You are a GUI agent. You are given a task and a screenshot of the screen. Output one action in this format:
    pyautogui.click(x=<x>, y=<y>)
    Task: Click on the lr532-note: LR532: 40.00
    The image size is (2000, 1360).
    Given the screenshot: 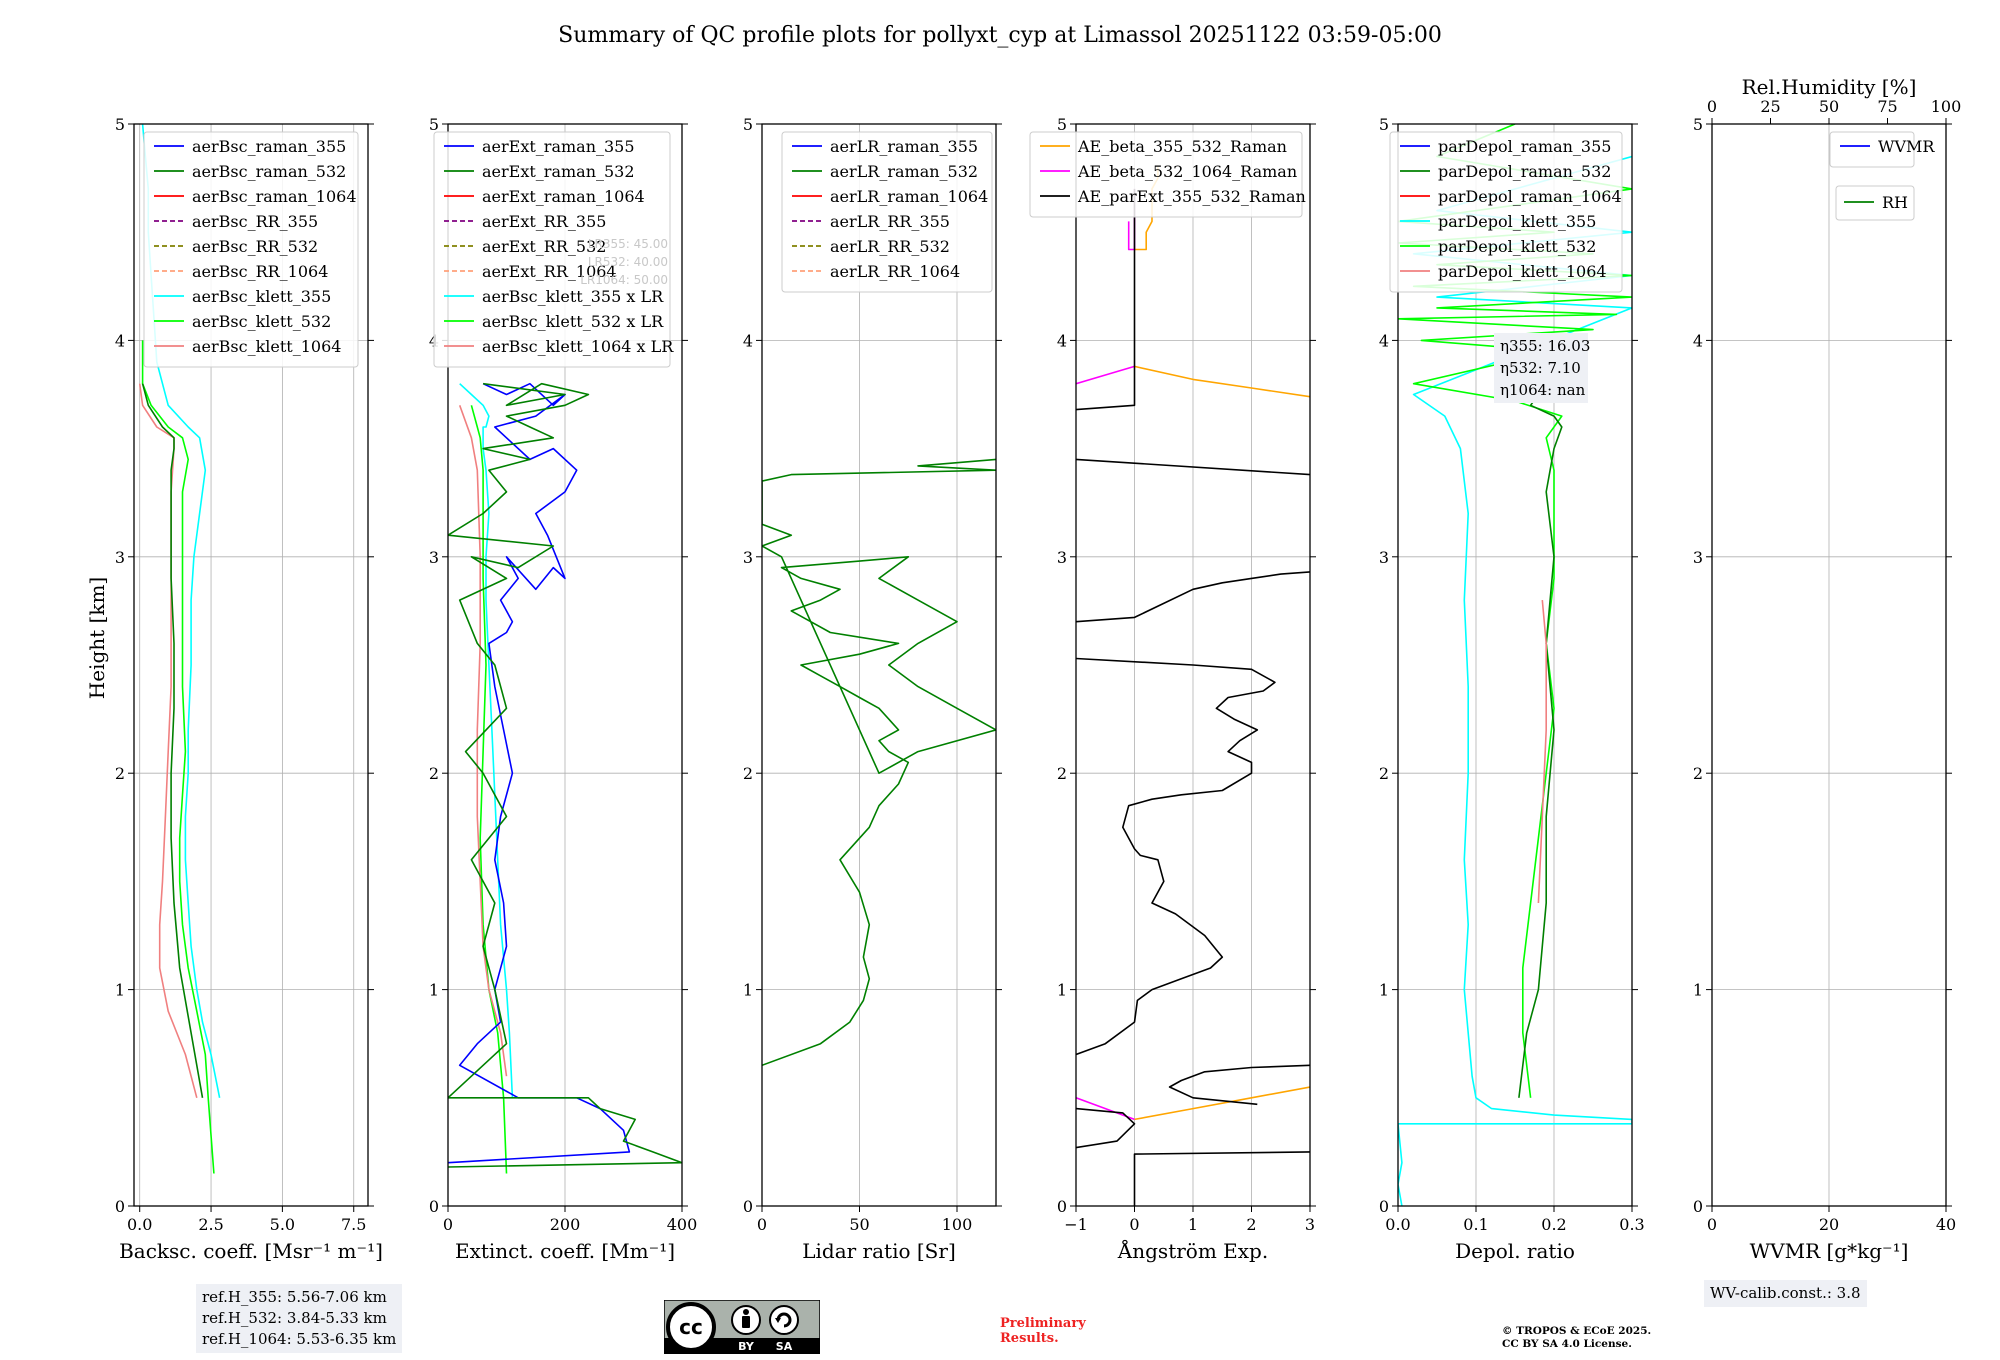 What is the action you would take?
    pyautogui.click(x=628, y=262)
    